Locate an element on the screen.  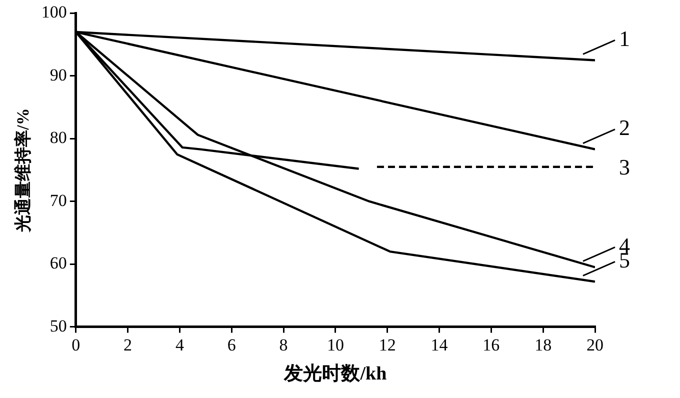
x-tick-label: 10 is located at coordinates (335, 344).